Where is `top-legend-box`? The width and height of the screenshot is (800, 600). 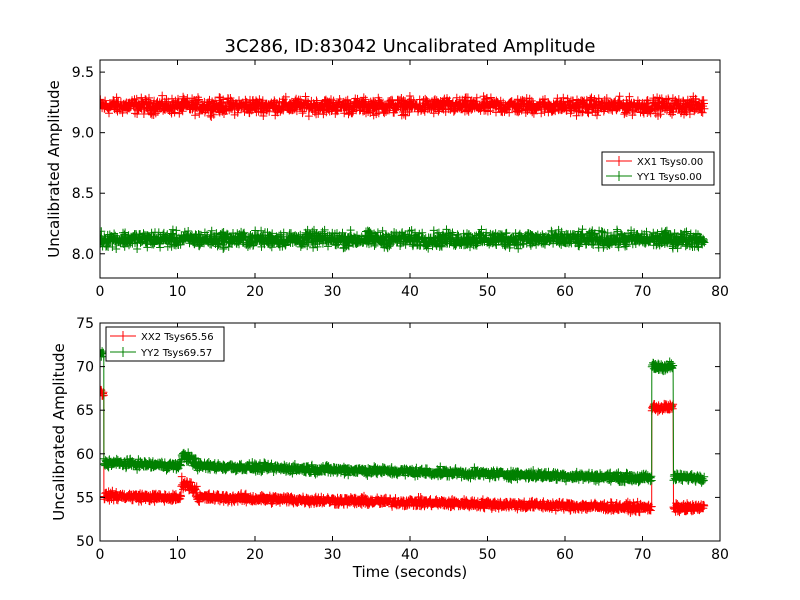
top-legend-box is located at coordinates (658, 168).